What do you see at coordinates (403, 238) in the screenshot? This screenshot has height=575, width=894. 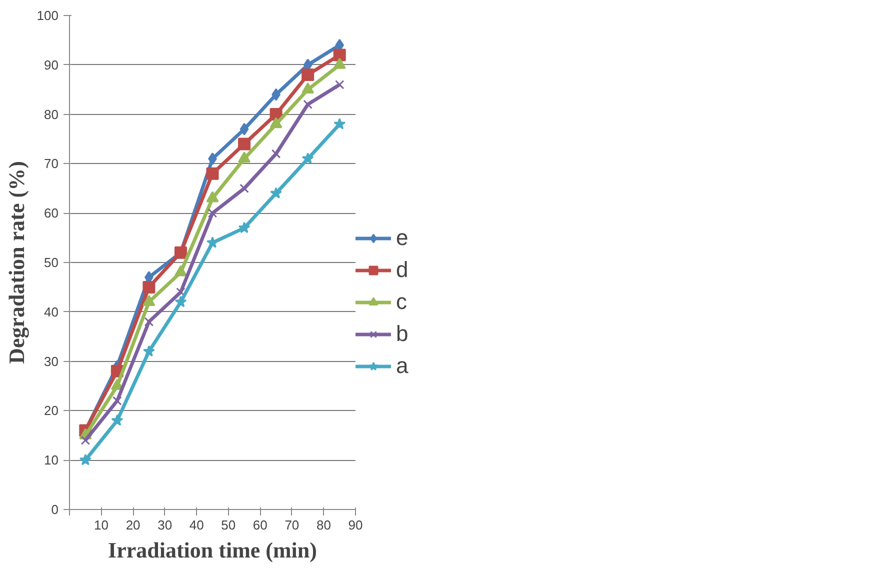 I see `legend-label: e` at bounding box center [403, 238].